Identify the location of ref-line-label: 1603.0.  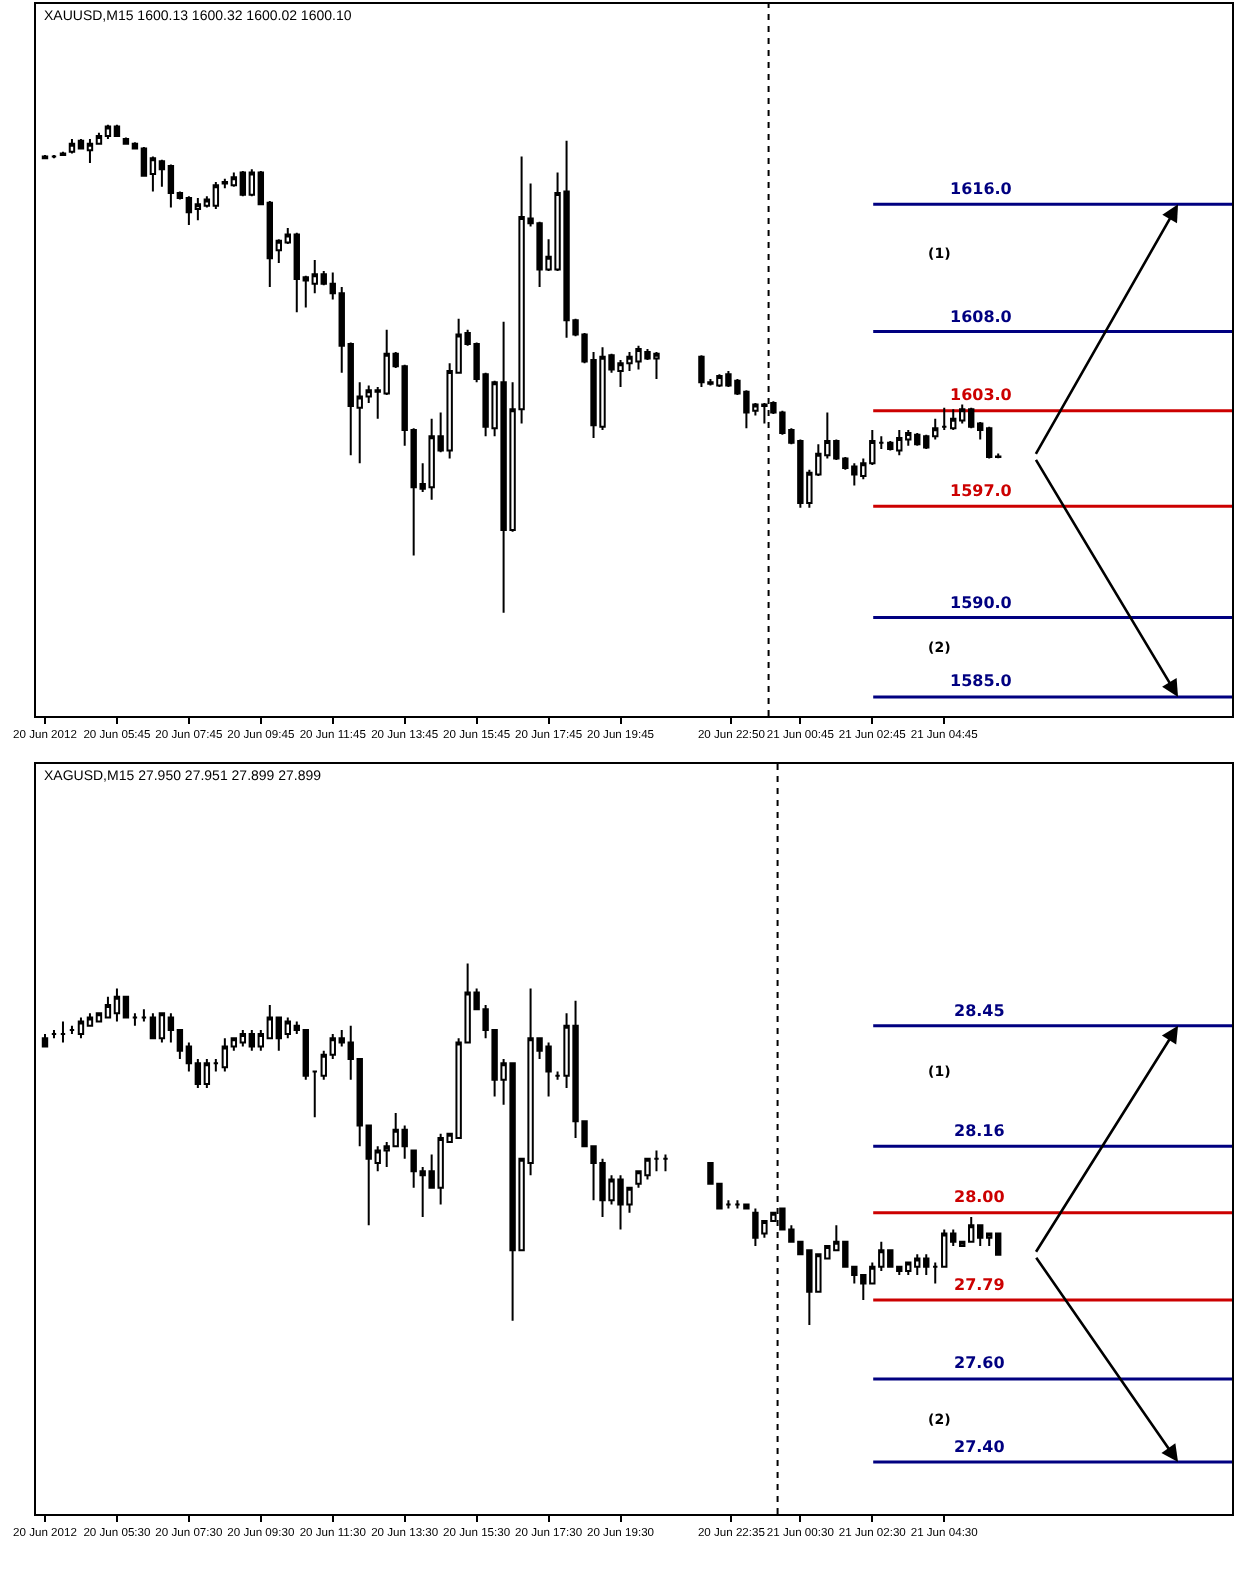
(981, 395).